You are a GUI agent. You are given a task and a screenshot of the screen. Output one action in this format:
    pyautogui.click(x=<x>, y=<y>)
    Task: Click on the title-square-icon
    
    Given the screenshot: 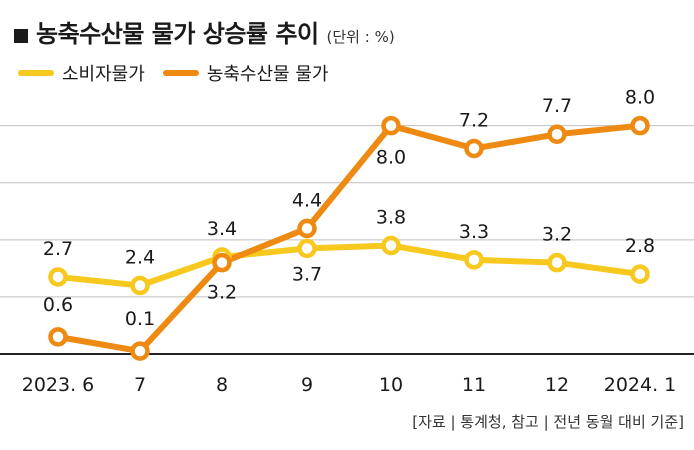 What is the action you would take?
    pyautogui.click(x=21, y=36)
    